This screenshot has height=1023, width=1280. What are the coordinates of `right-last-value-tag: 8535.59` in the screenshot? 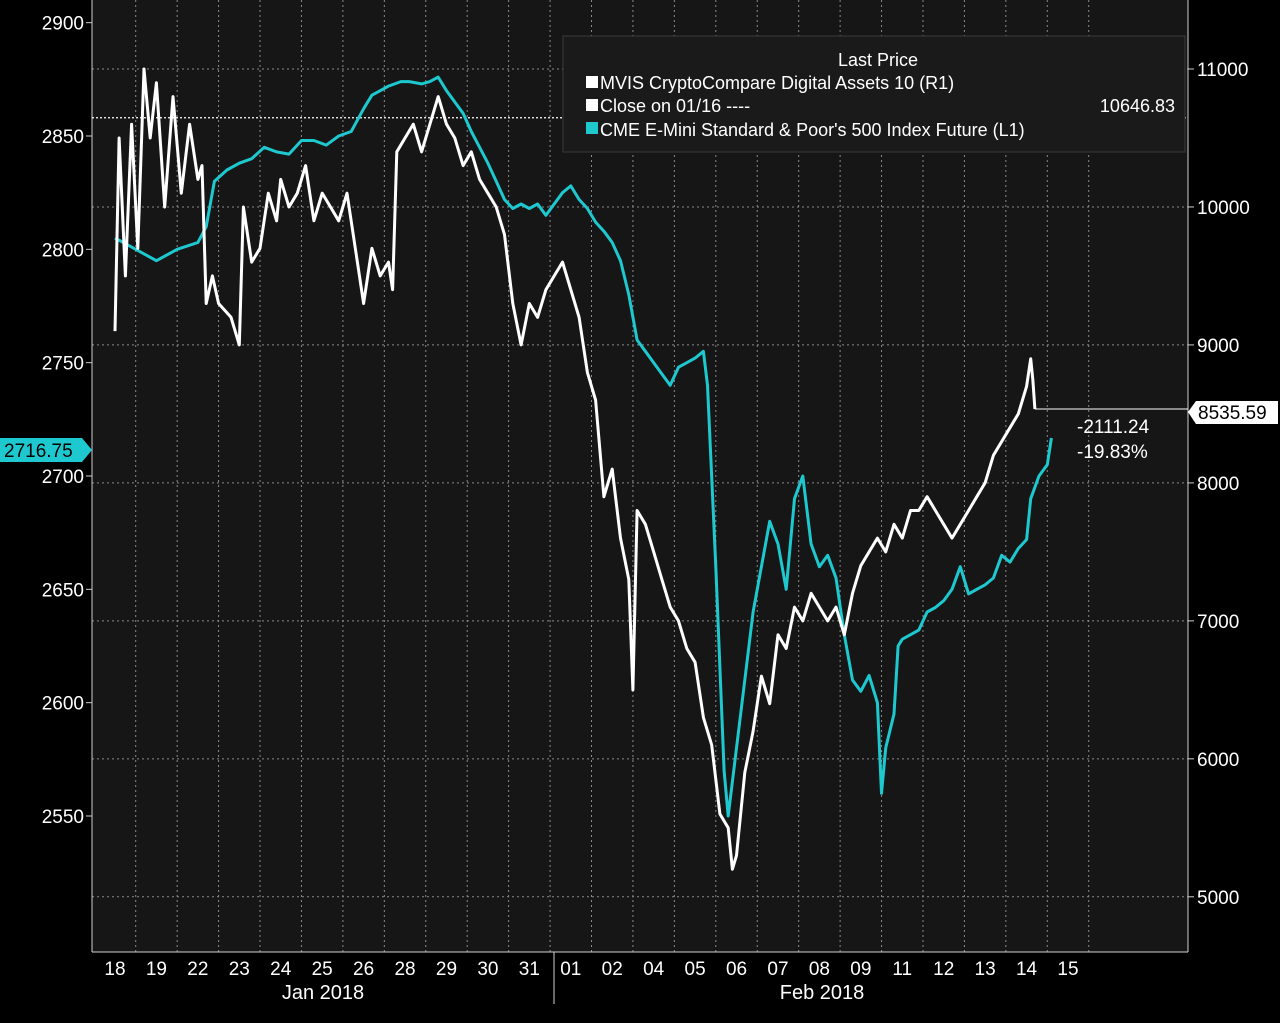 It's located at (1233, 412).